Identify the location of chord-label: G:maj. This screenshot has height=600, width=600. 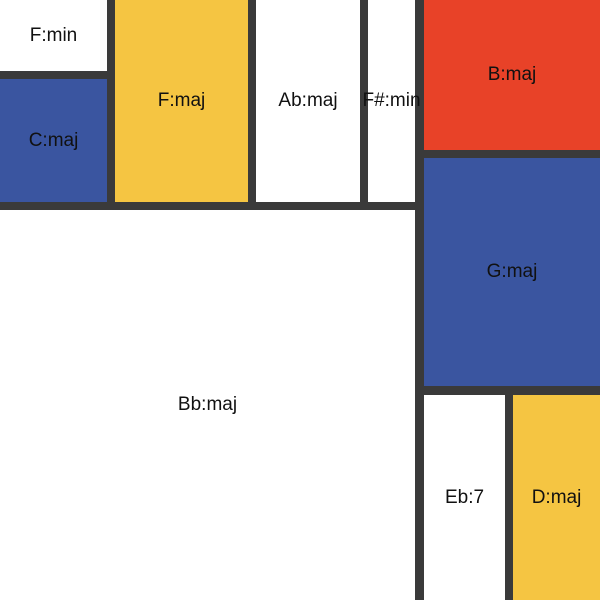
(512, 271).